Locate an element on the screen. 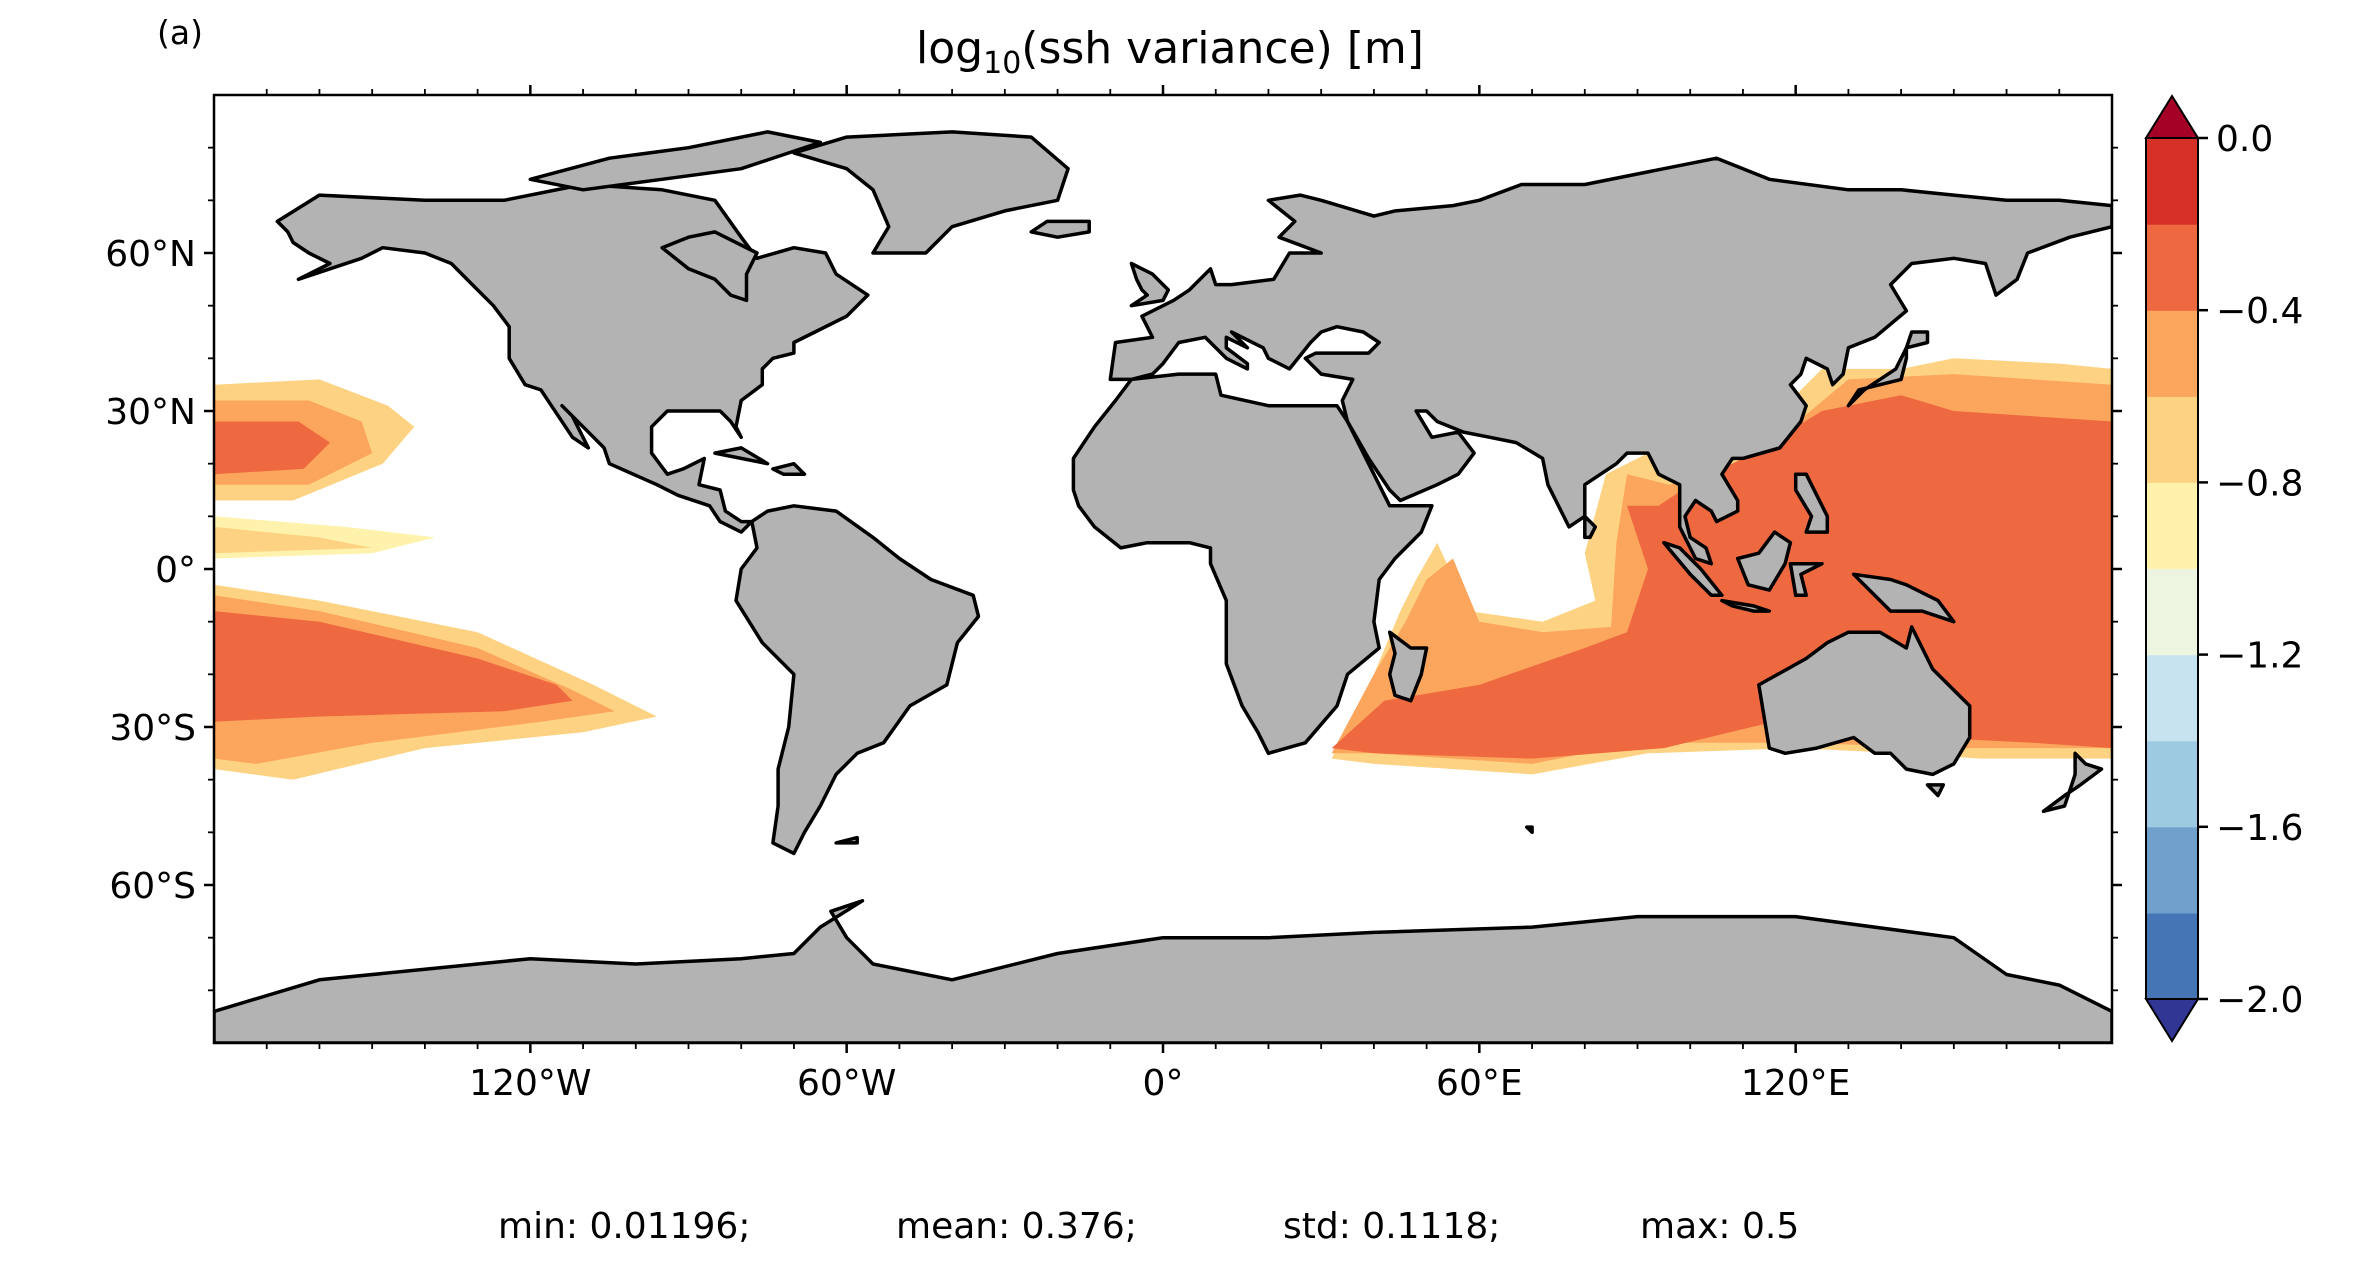 This screenshot has width=2362, height=1263. y-tick-label: 30°N is located at coordinates (150, 412).